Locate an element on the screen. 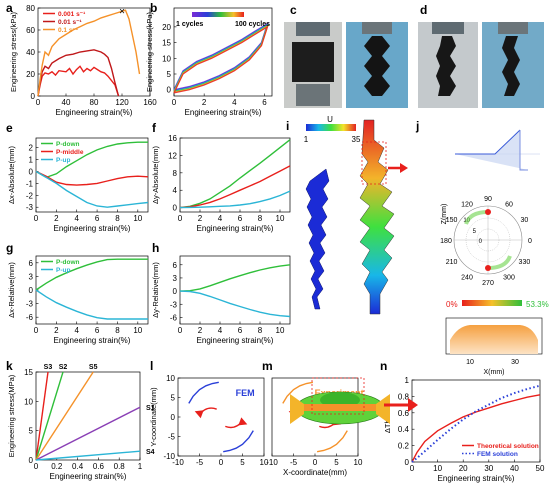 This screenshot has height=492, width=550. y-axis-label-e: Δx-Absolute(mm) is located at coordinates (11, 175).